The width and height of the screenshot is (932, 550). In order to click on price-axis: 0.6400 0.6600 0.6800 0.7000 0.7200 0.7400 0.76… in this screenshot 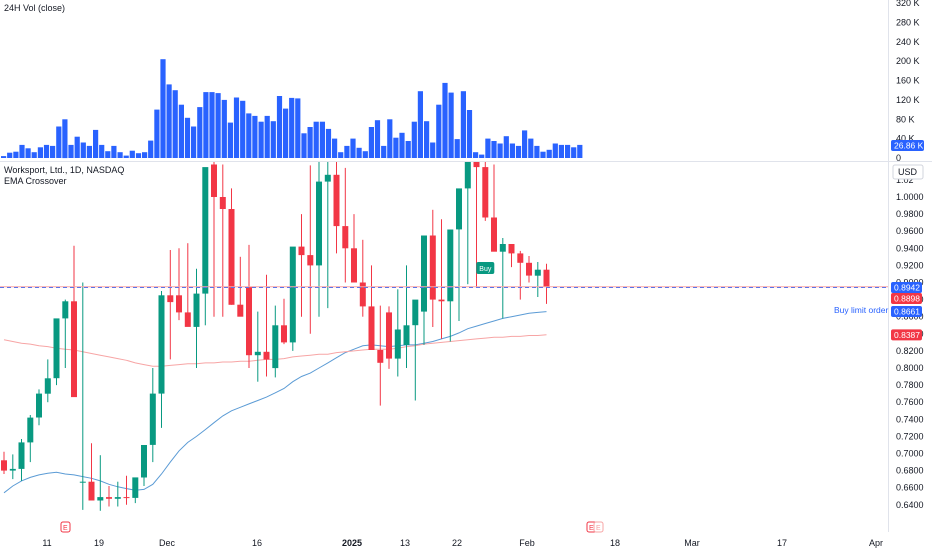, I will do `click(910, 342)`.